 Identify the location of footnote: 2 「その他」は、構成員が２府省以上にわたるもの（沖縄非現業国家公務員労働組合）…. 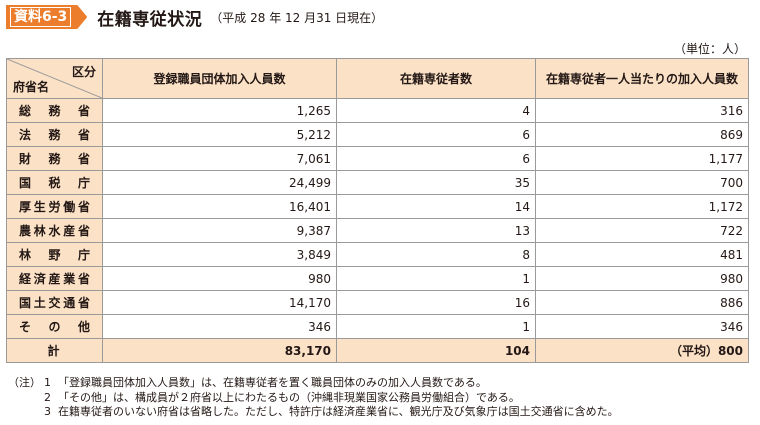
(313, 398).